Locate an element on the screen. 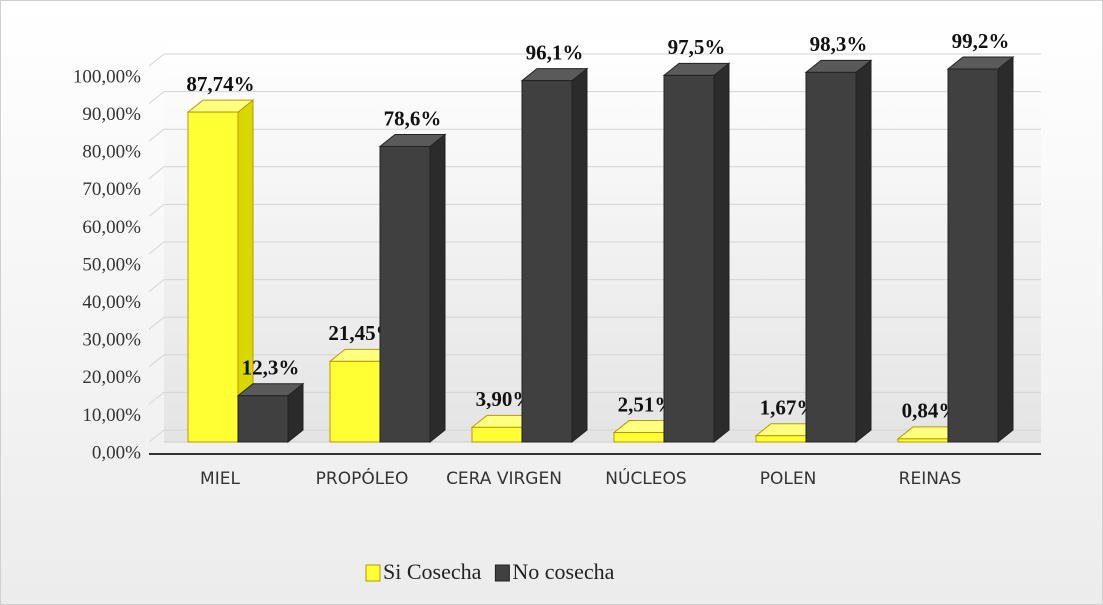 The image size is (1103, 605). y-tick-label: 20,00% is located at coordinates (111, 377).